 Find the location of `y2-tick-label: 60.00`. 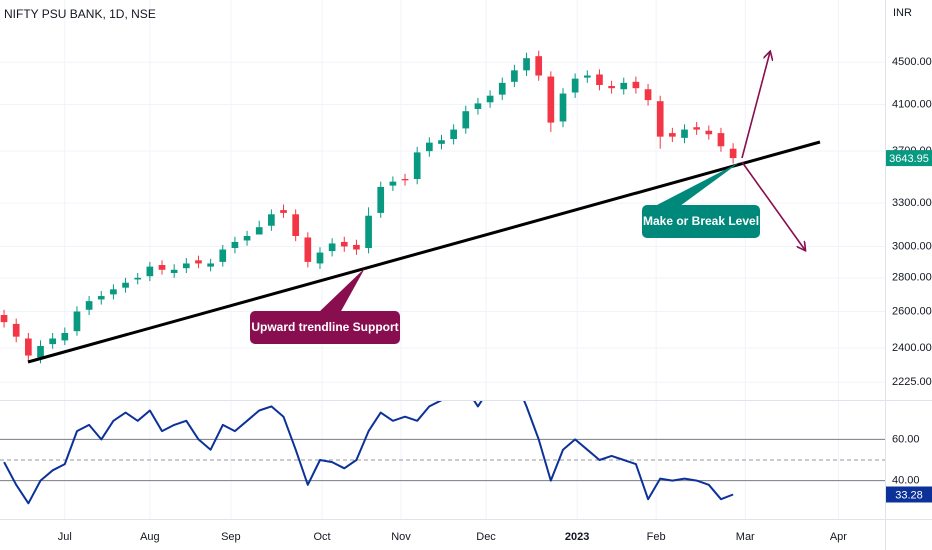

y2-tick-label: 60.00 is located at coordinates (906, 439).